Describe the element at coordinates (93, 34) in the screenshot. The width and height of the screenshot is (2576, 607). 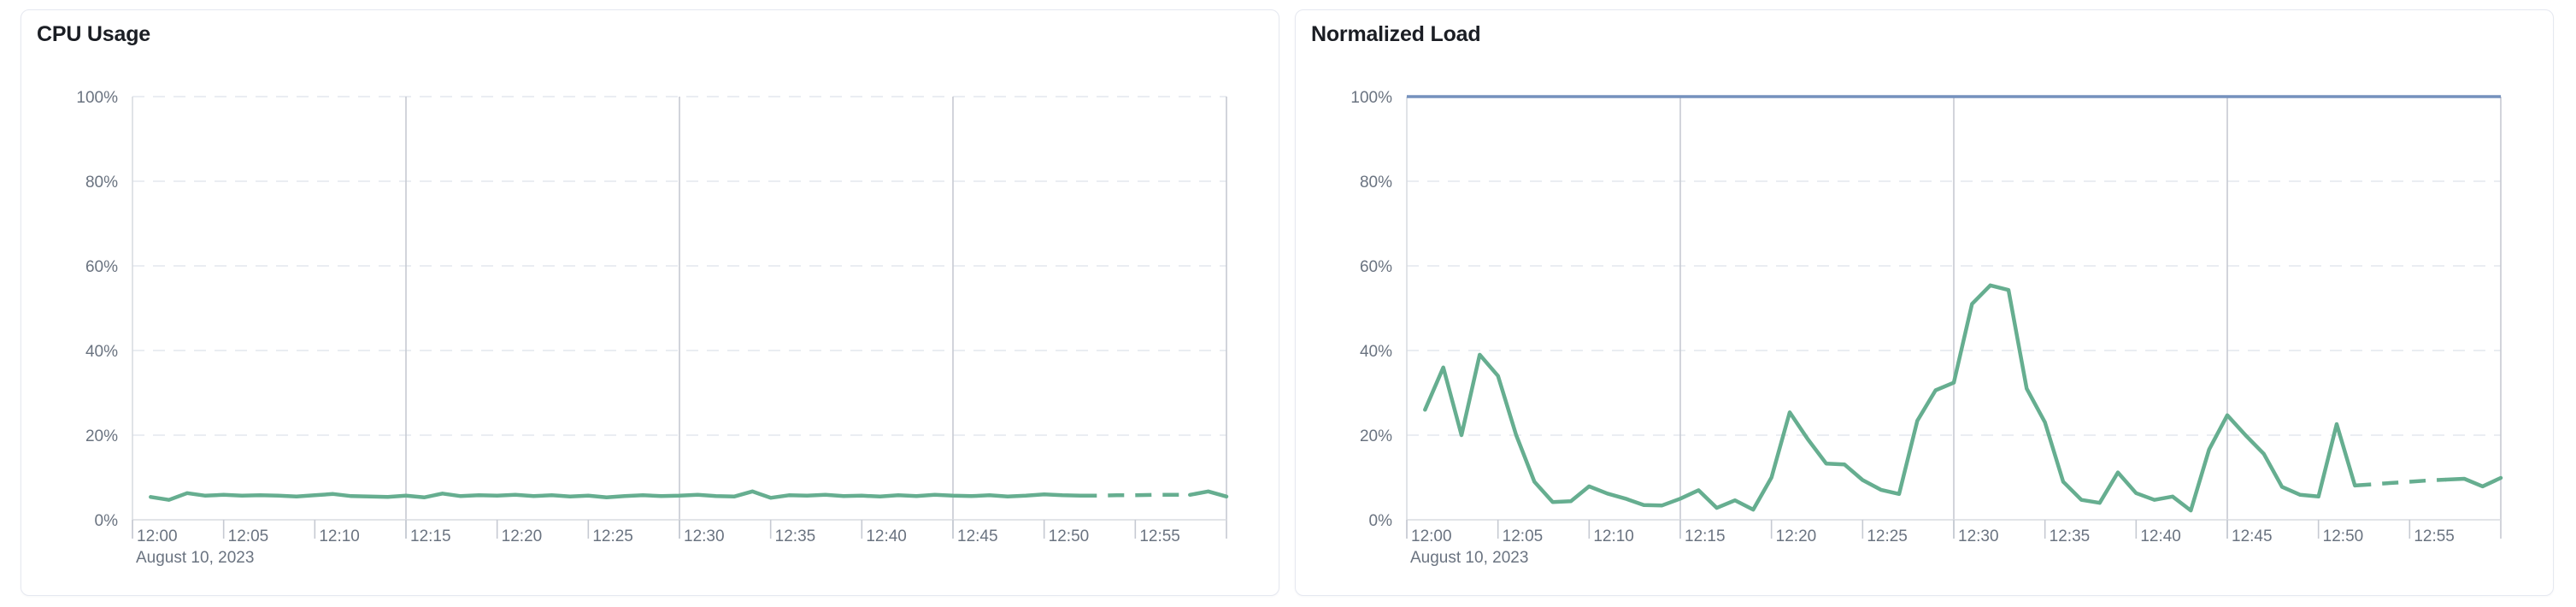
I see `chart-title-cpu-usage: CPU Usage` at that location.